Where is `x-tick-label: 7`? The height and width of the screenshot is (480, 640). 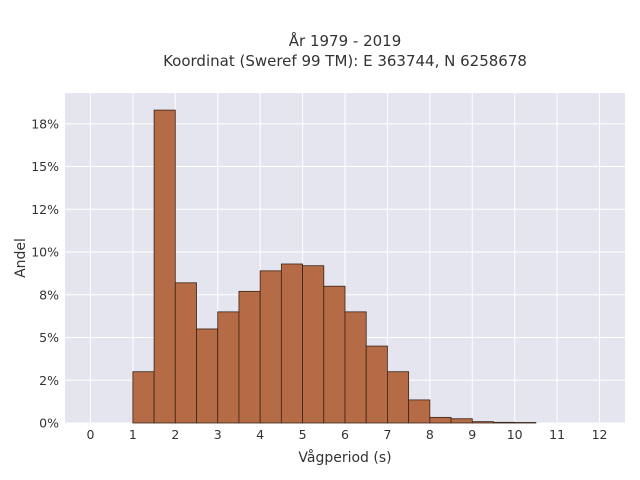 x-tick-label: 7 is located at coordinates (387, 434).